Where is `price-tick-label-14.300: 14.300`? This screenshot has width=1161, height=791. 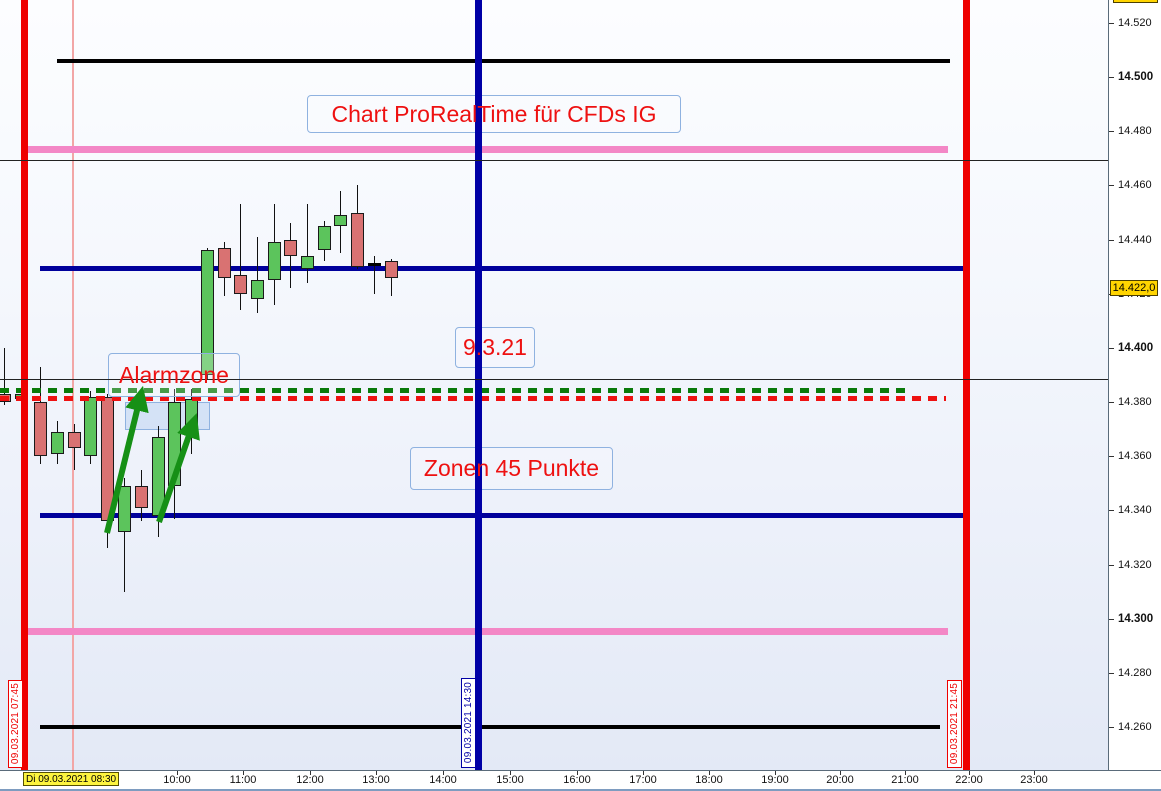 price-tick-label-14.300: 14.300 is located at coordinates (1136, 619).